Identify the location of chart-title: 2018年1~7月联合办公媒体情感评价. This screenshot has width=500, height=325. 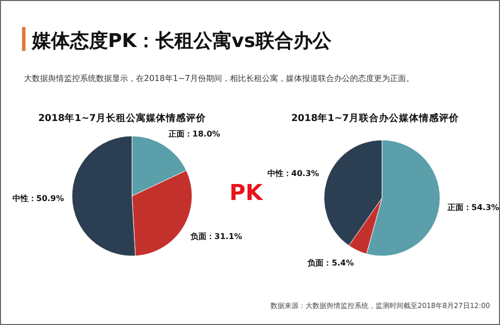
(375, 118).